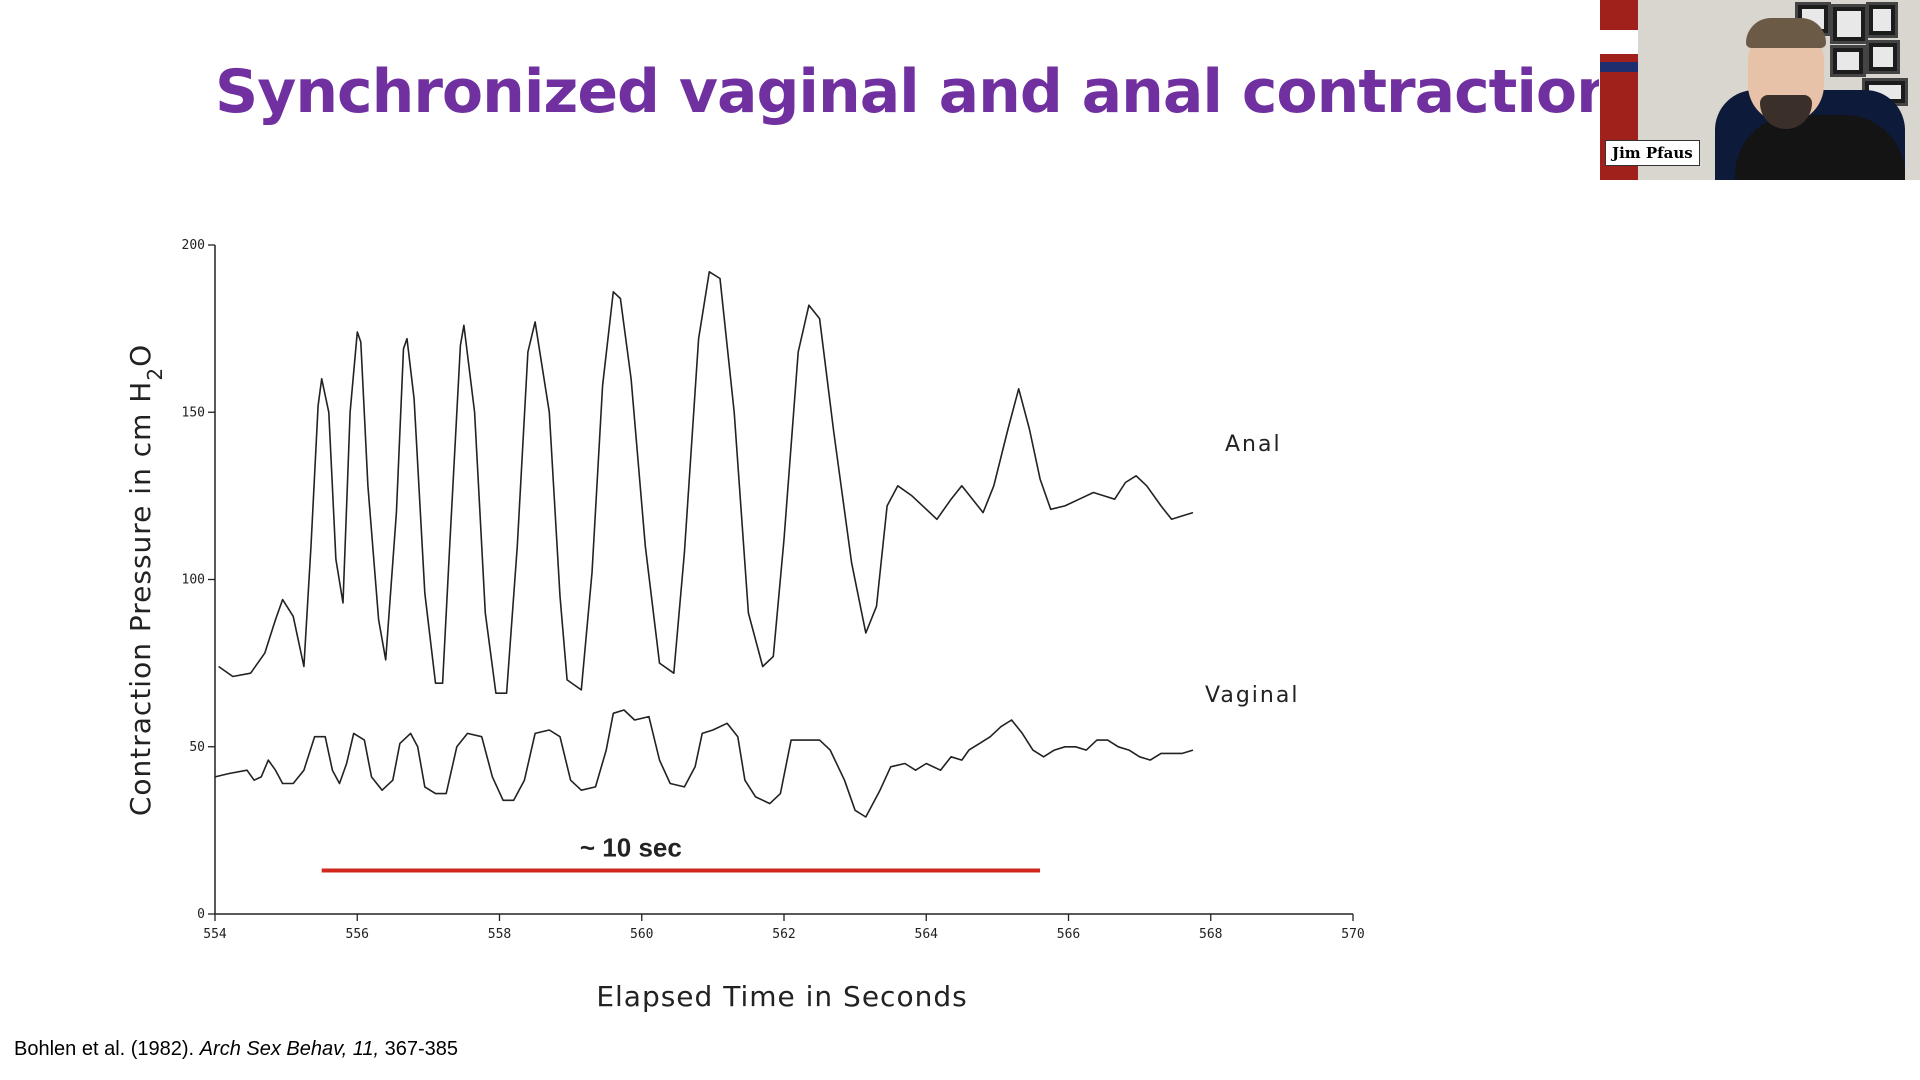  Describe the element at coordinates (1210, 934) in the screenshot. I see `x-tick-label: 568` at that location.